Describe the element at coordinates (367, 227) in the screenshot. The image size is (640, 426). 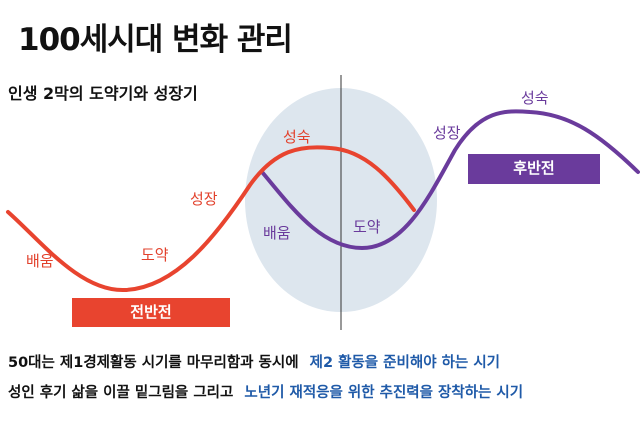
I see `stage-label-leap-second: 도약` at that location.